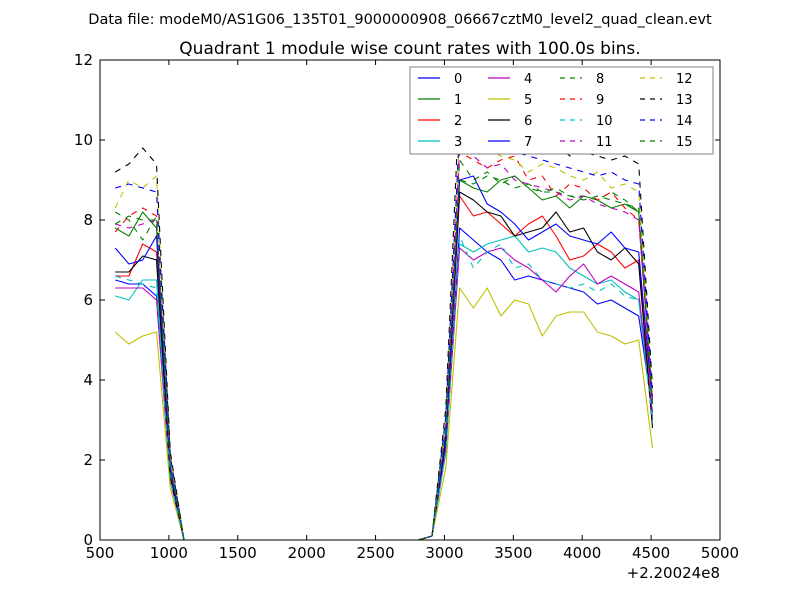 The image size is (800, 600). I want to click on legend-label-0: 0, so click(458, 79).